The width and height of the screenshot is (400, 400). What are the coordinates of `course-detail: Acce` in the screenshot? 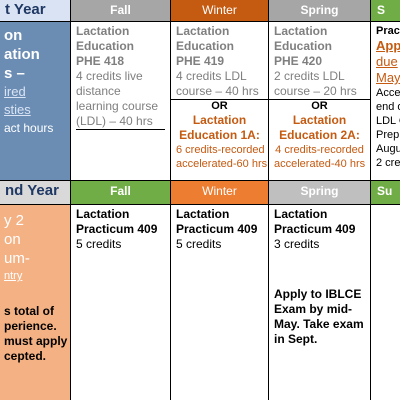 It's located at (388, 93).